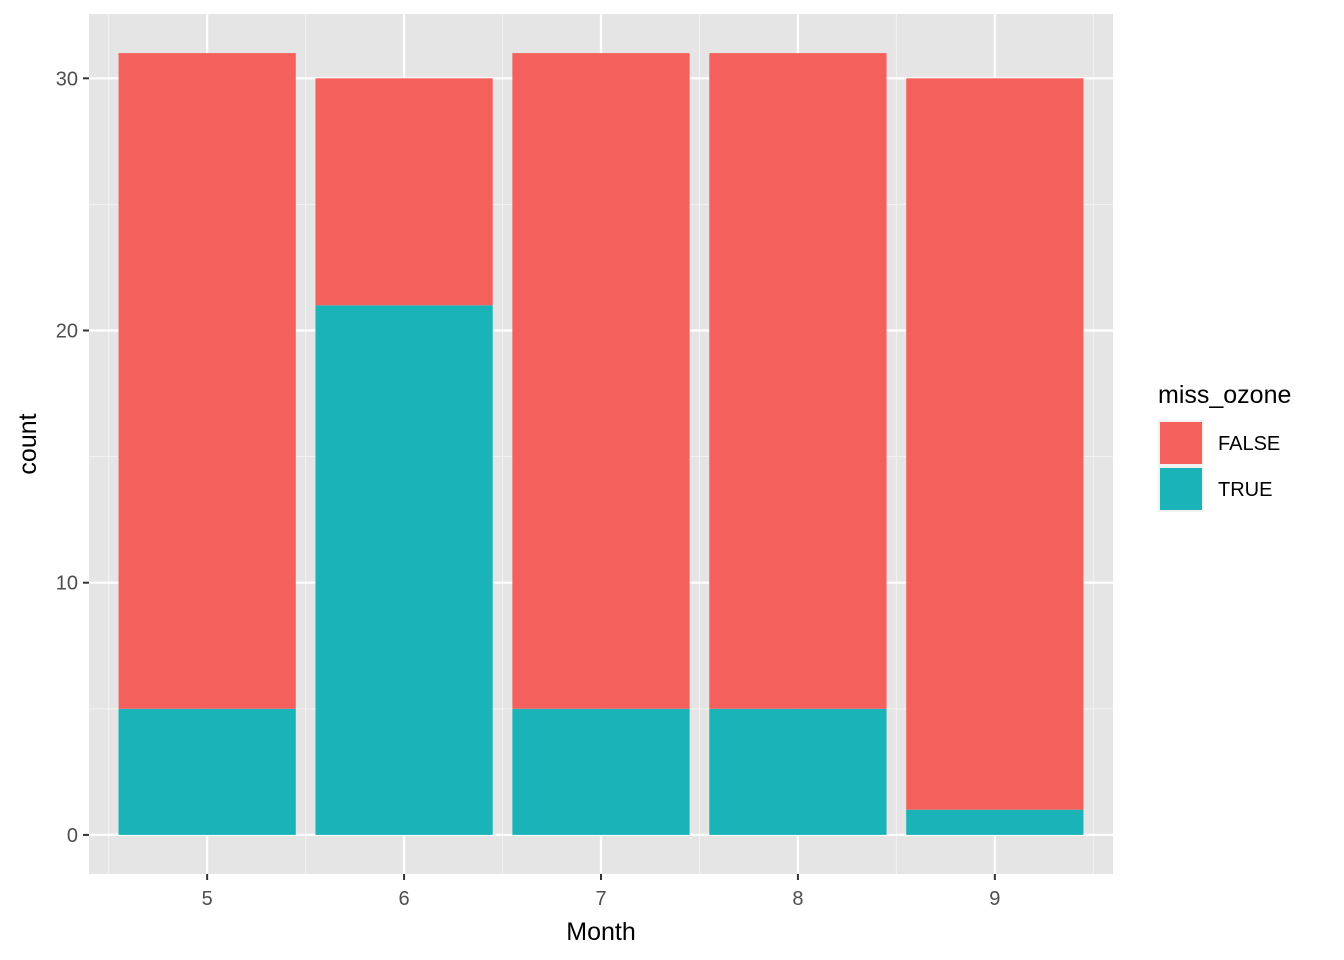 The width and height of the screenshot is (1344, 960). What do you see at coordinates (72, 457) in the screenshot?
I see `y-axis: 0 10 20 30` at bounding box center [72, 457].